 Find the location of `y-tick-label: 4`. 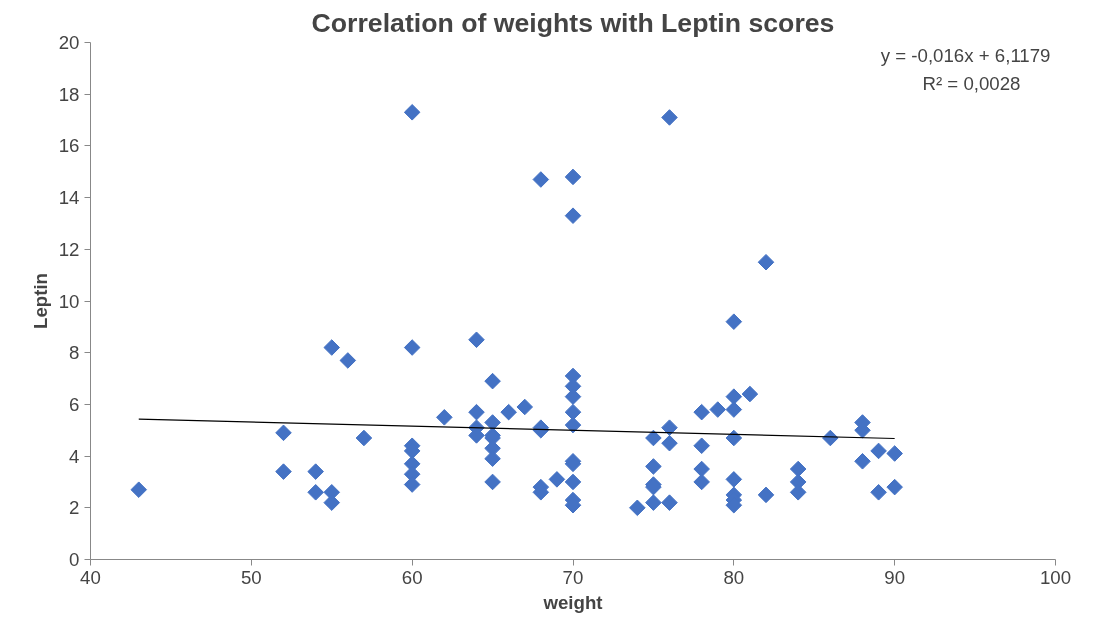

y-tick-label: 4 is located at coordinates (74, 456).